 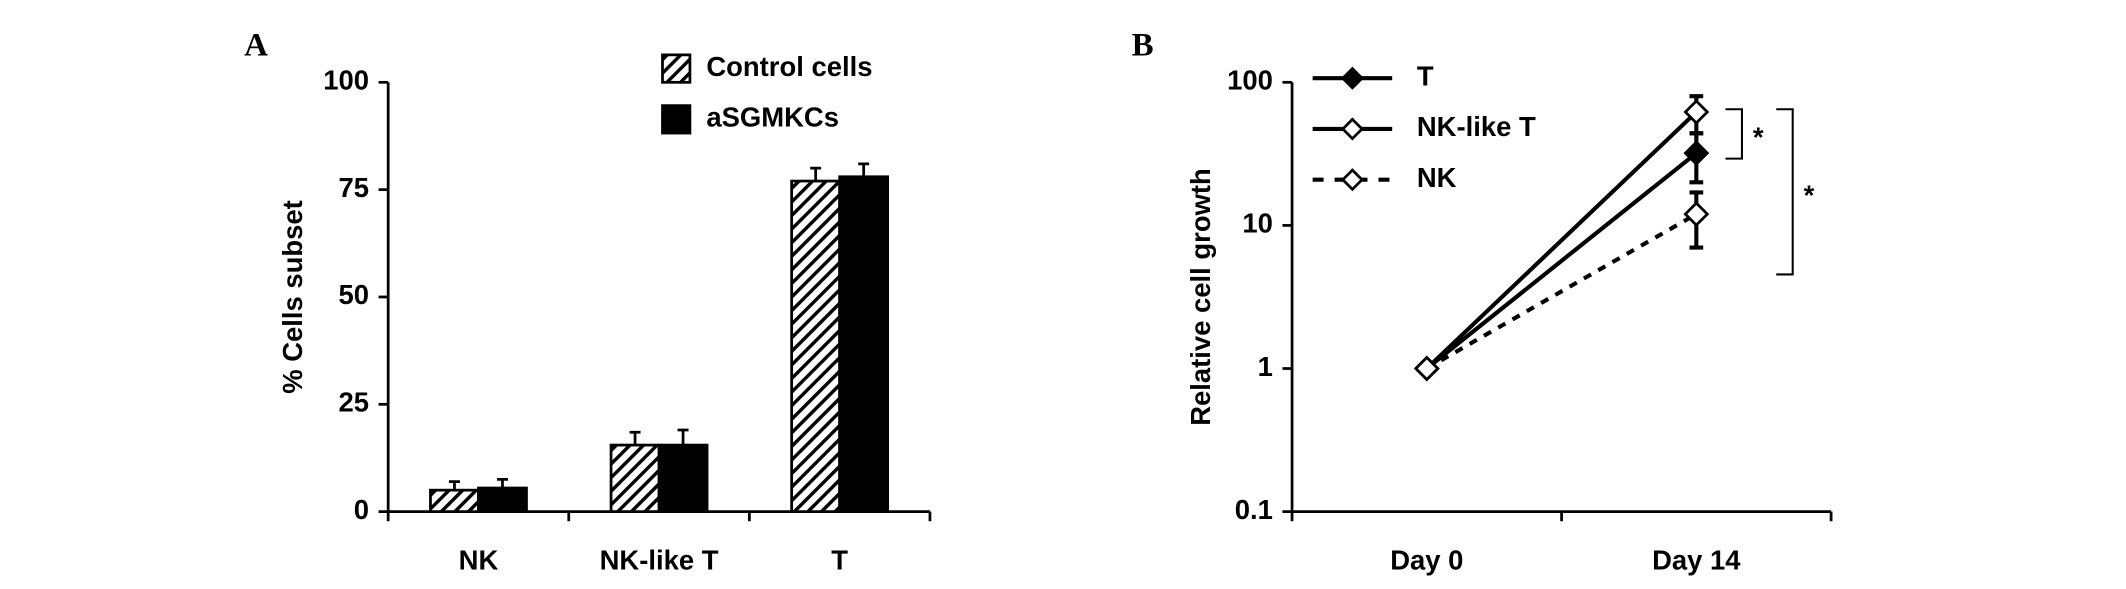 What do you see at coordinates (1254, 509) in the screenshot?
I see `y-tick-label: 0.1` at bounding box center [1254, 509].